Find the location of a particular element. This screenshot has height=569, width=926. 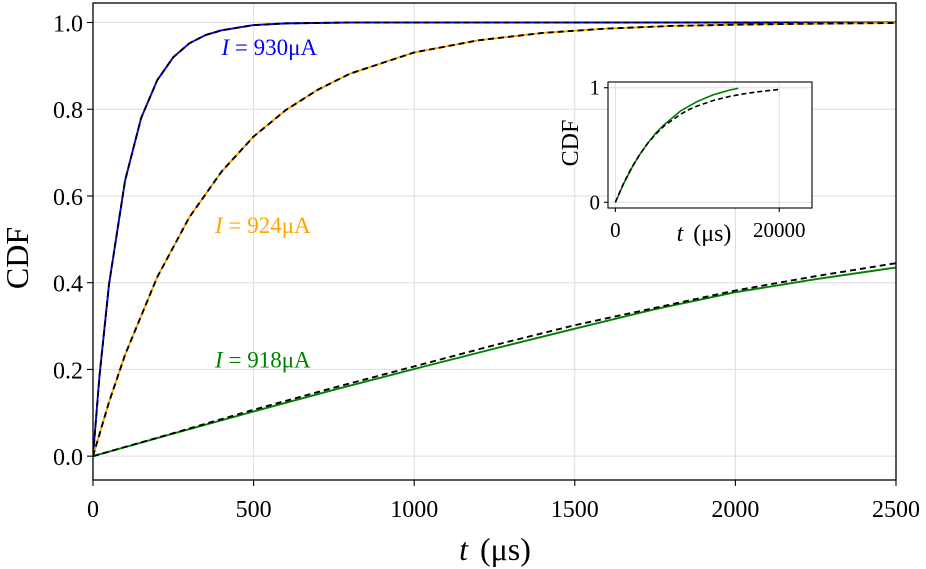

y-tick-label: 0.0 is located at coordinates (68, 458).